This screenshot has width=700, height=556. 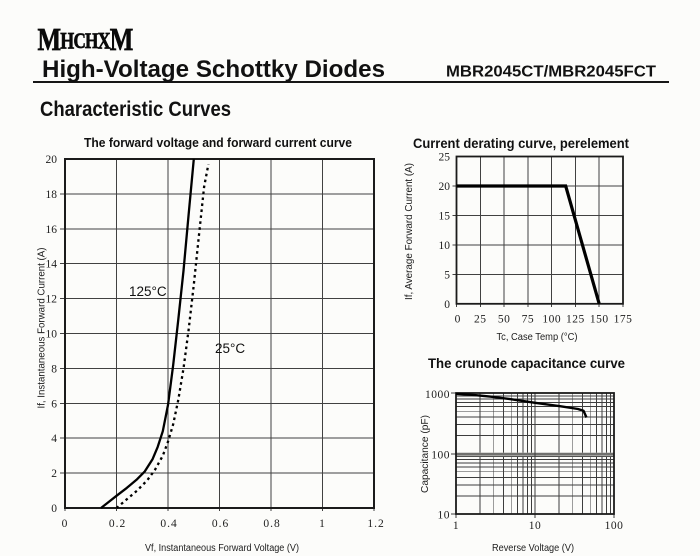 I want to click on svg-text: 18, so click(x=52, y=195).